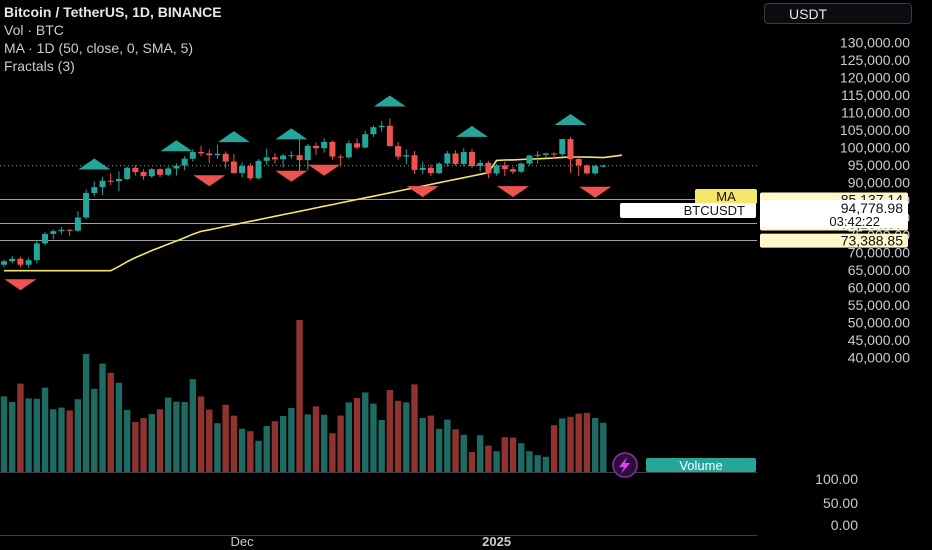  What do you see at coordinates (714, 210) in the screenshot?
I see `symbol-tag-label: BTCUSDT` at bounding box center [714, 210].